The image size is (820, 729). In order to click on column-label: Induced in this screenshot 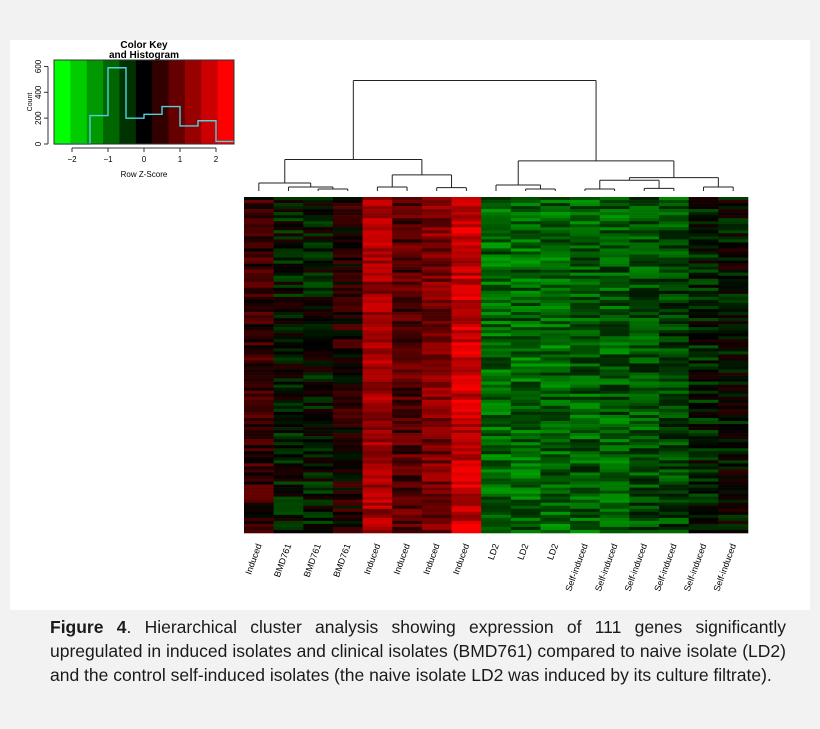, I will do `click(461, 559)`.